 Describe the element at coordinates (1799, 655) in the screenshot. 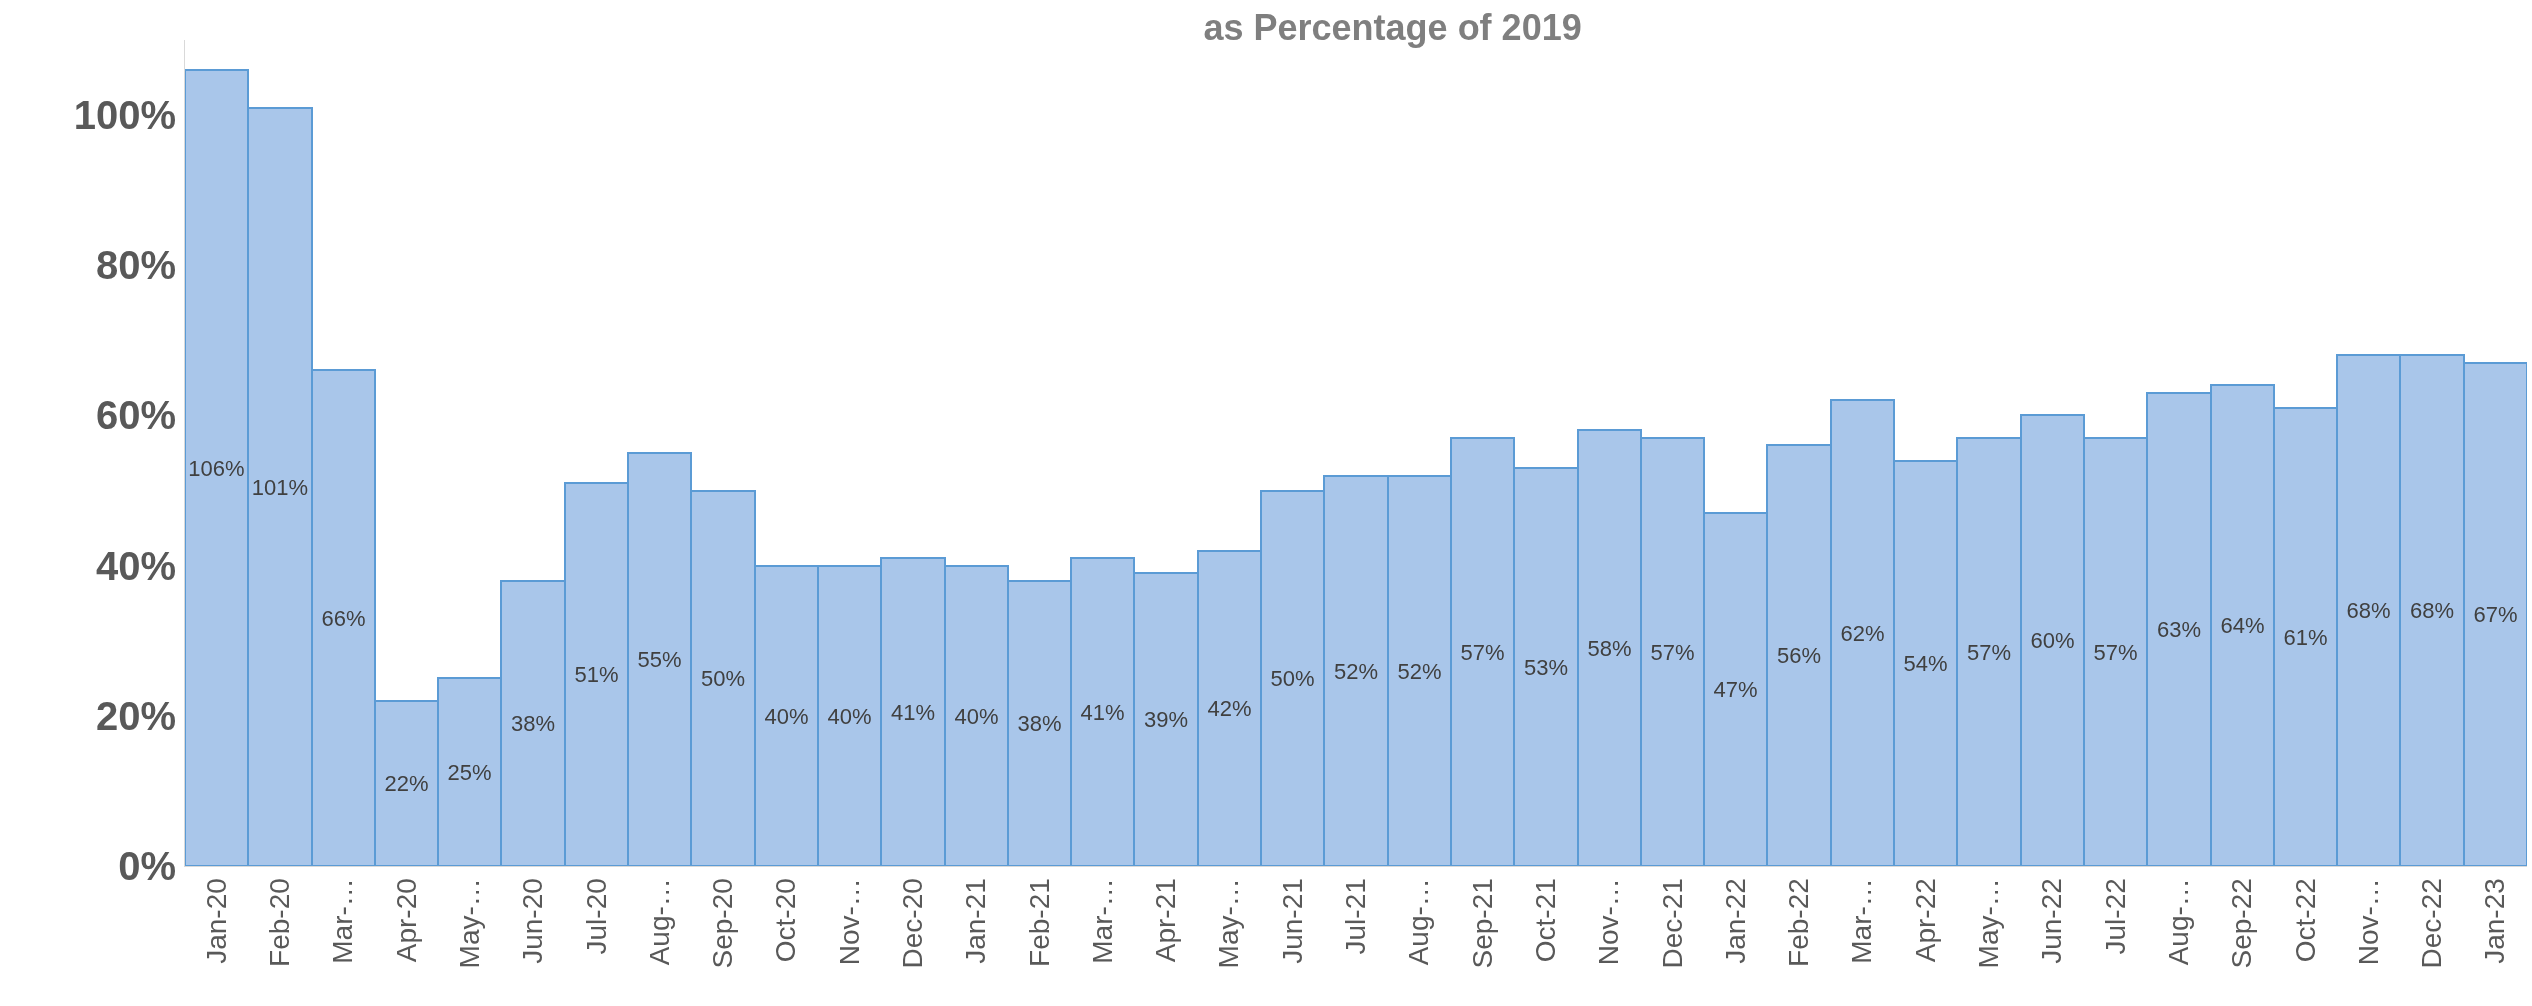

I see `data-label: 56%` at that location.